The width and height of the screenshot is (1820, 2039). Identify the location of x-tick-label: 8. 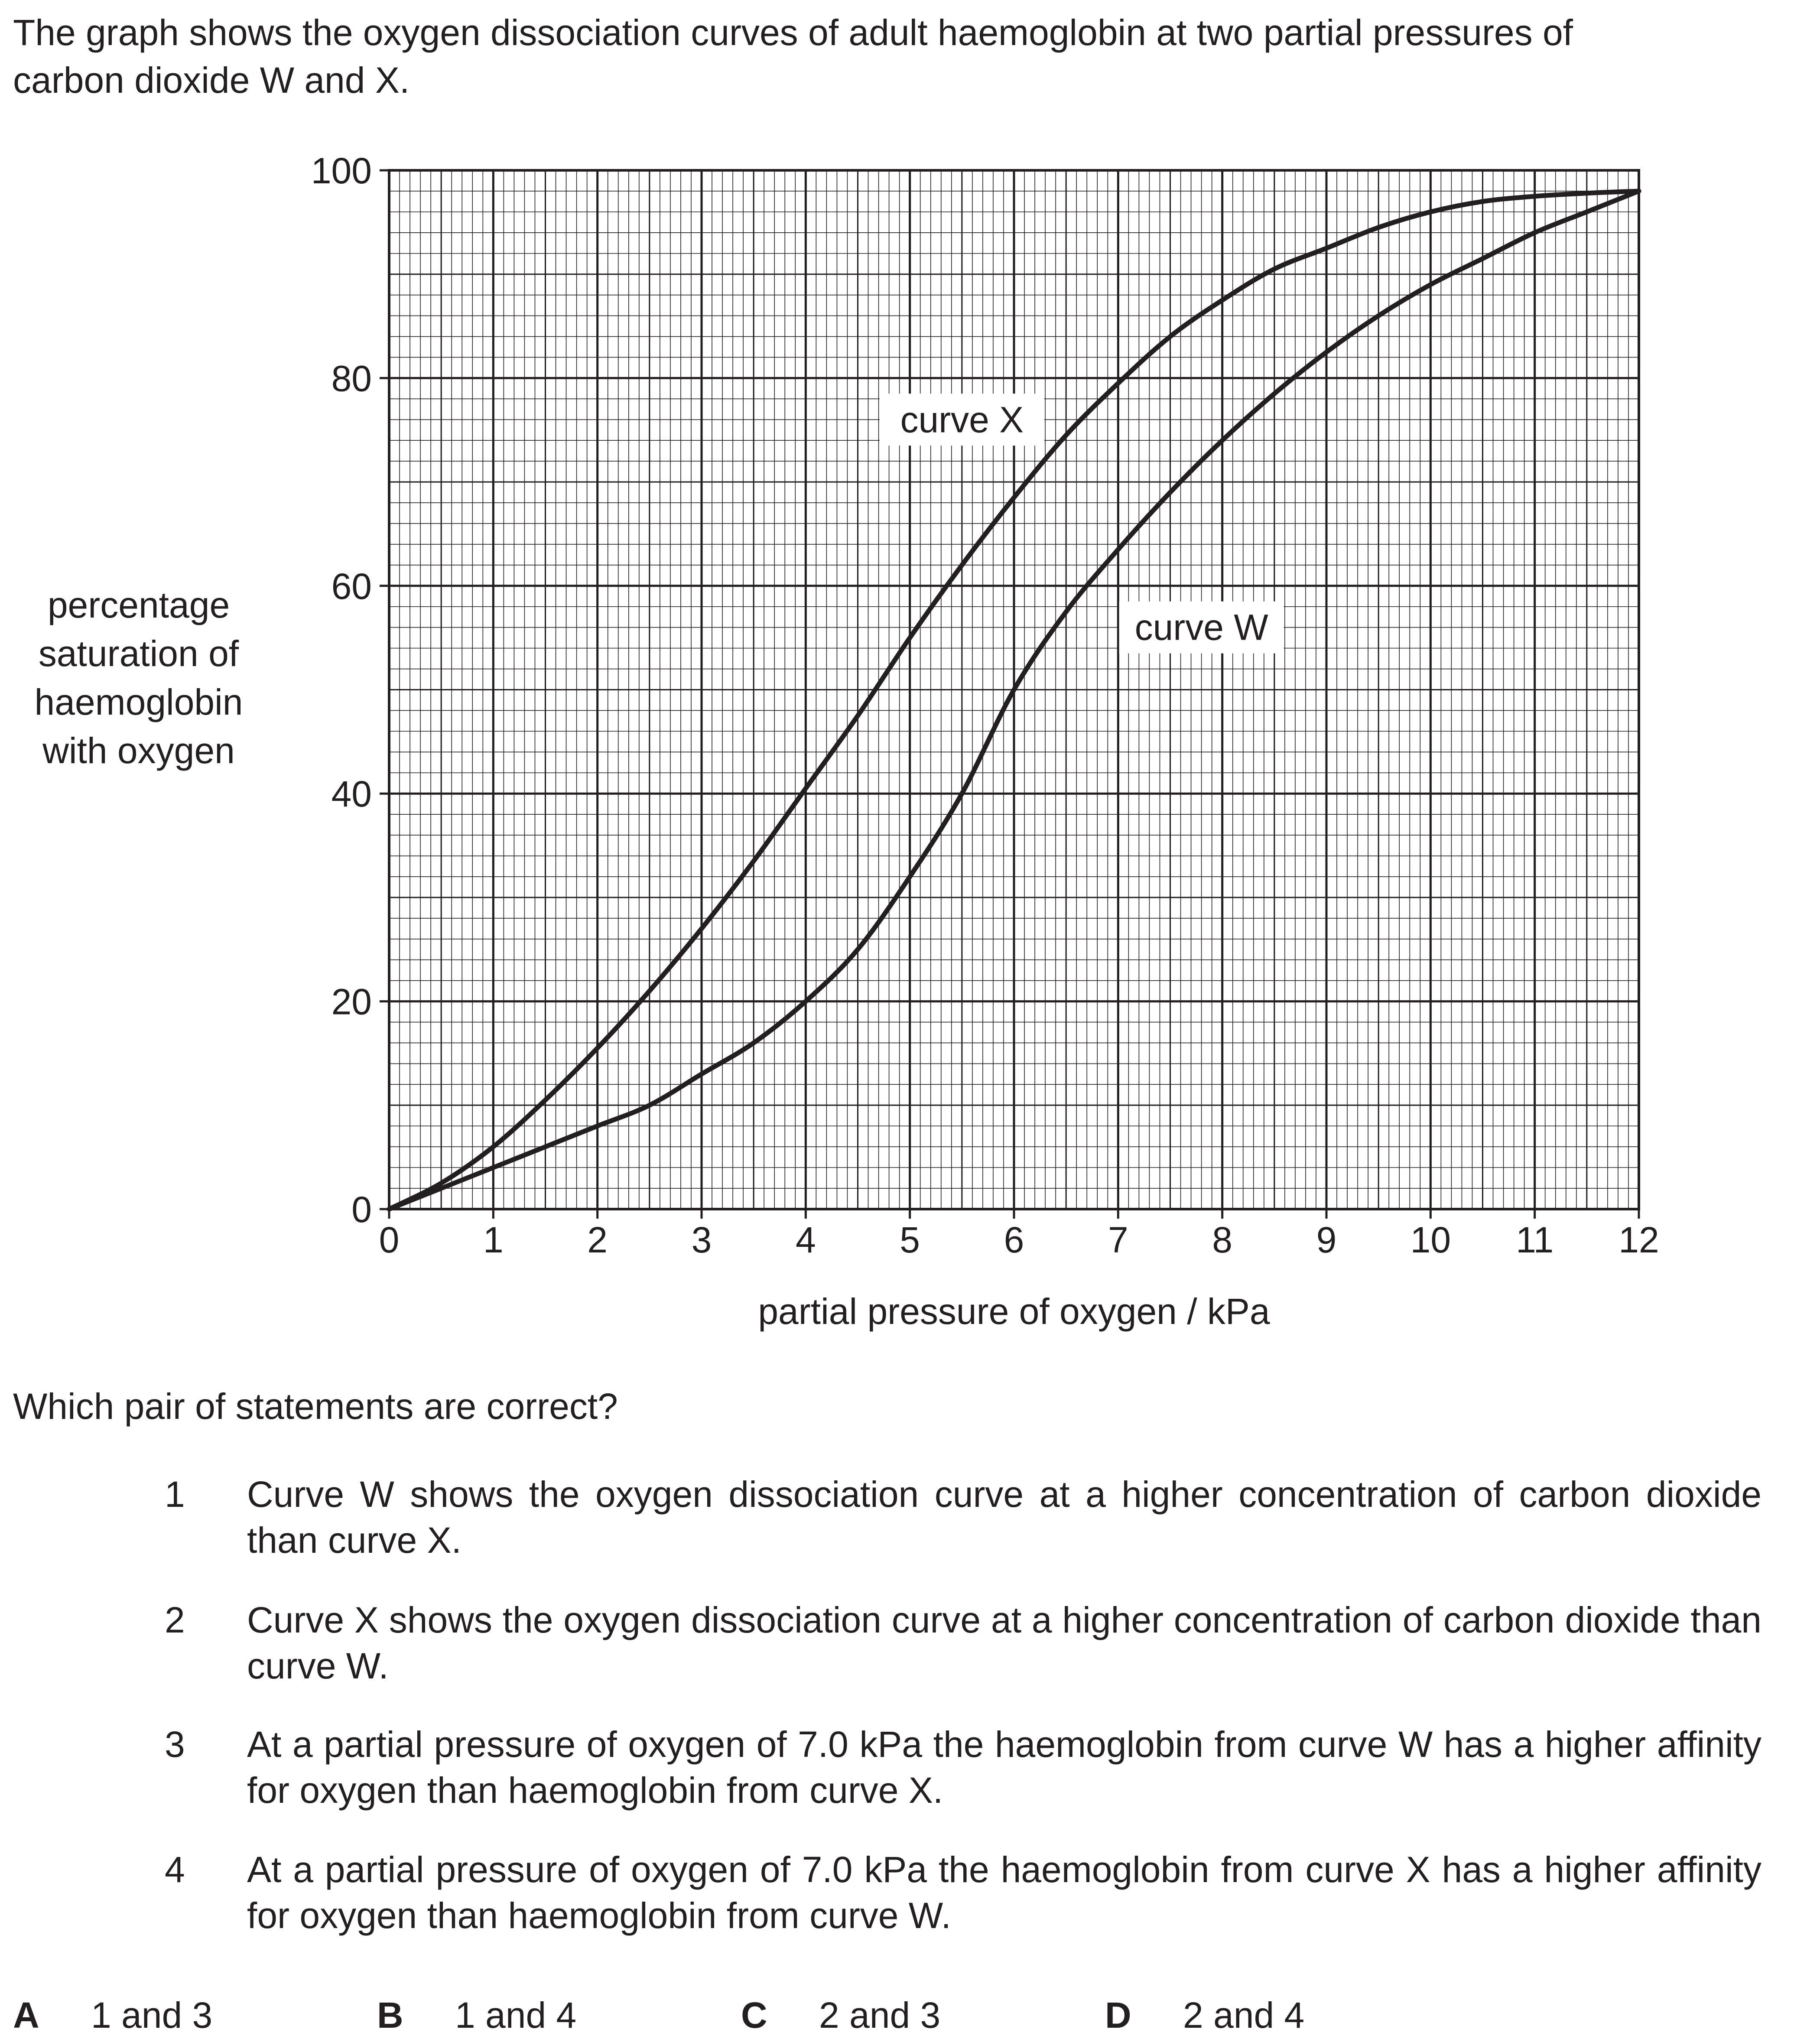
(1222, 1239).